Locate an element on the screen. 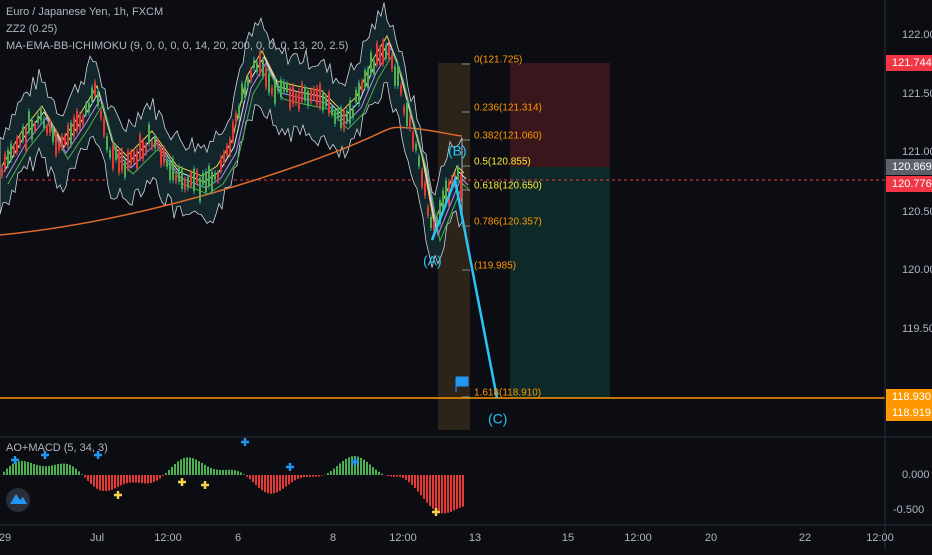 Image resolution: width=932 pixels, height=555 pixels. time-tick: Jul is located at coordinates (97, 538).